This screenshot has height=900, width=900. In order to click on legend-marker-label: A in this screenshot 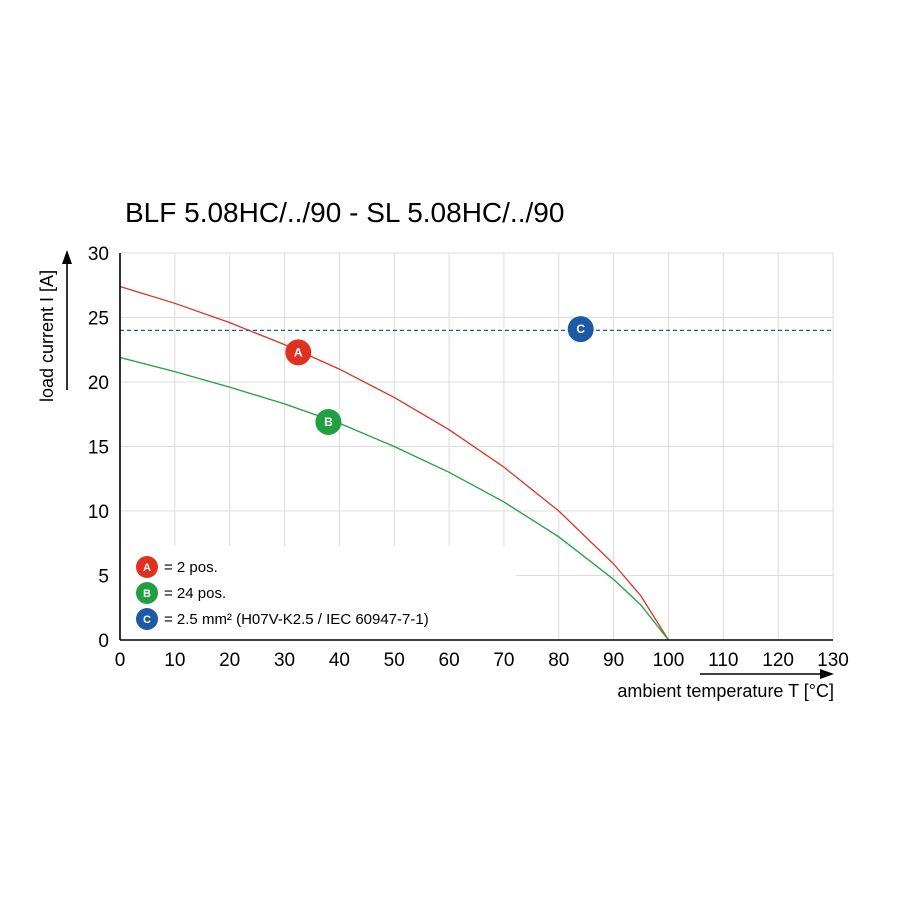, I will do `click(147, 568)`.